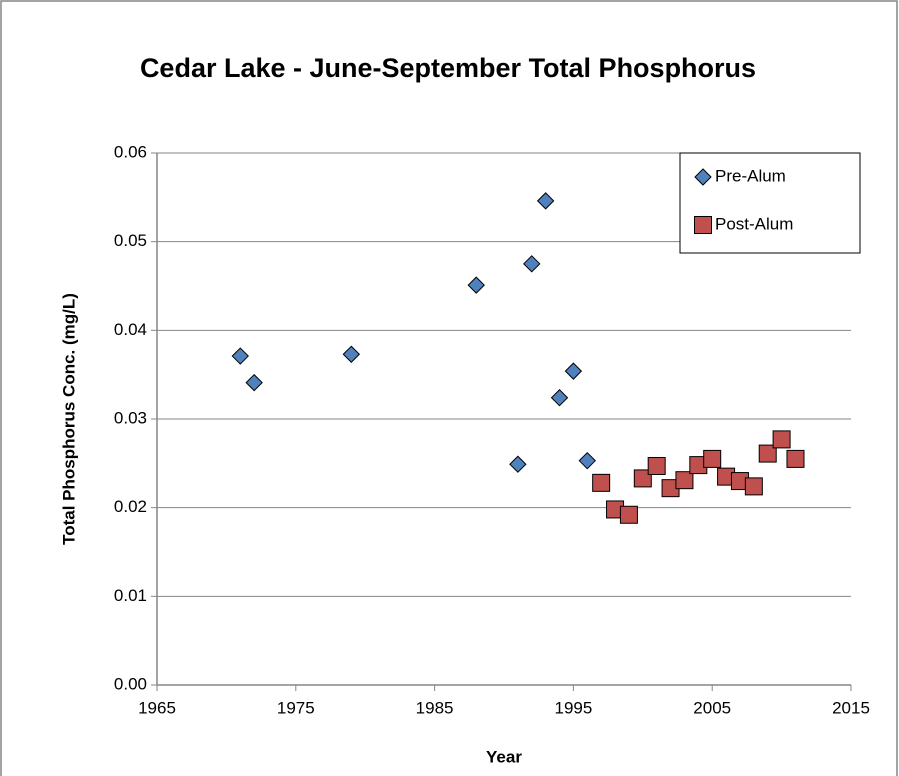 The width and height of the screenshot is (899, 776). What do you see at coordinates (68, 419) in the screenshot?
I see `y-axis-label: Total Phosphorus Conc. (mg/L)` at bounding box center [68, 419].